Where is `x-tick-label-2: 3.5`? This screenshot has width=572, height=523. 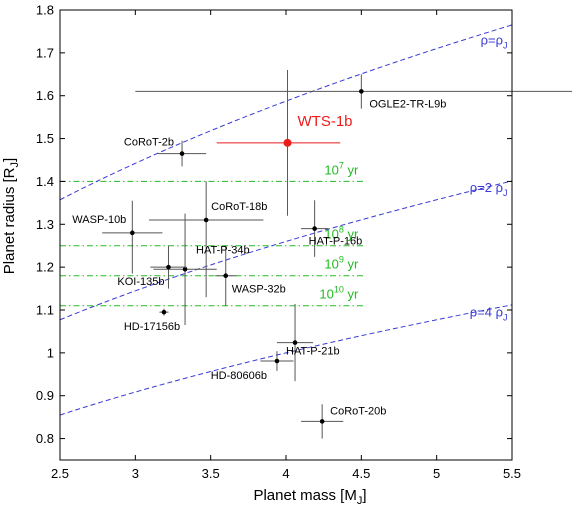 x-tick-label-2: 3.5 is located at coordinates (211, 473).